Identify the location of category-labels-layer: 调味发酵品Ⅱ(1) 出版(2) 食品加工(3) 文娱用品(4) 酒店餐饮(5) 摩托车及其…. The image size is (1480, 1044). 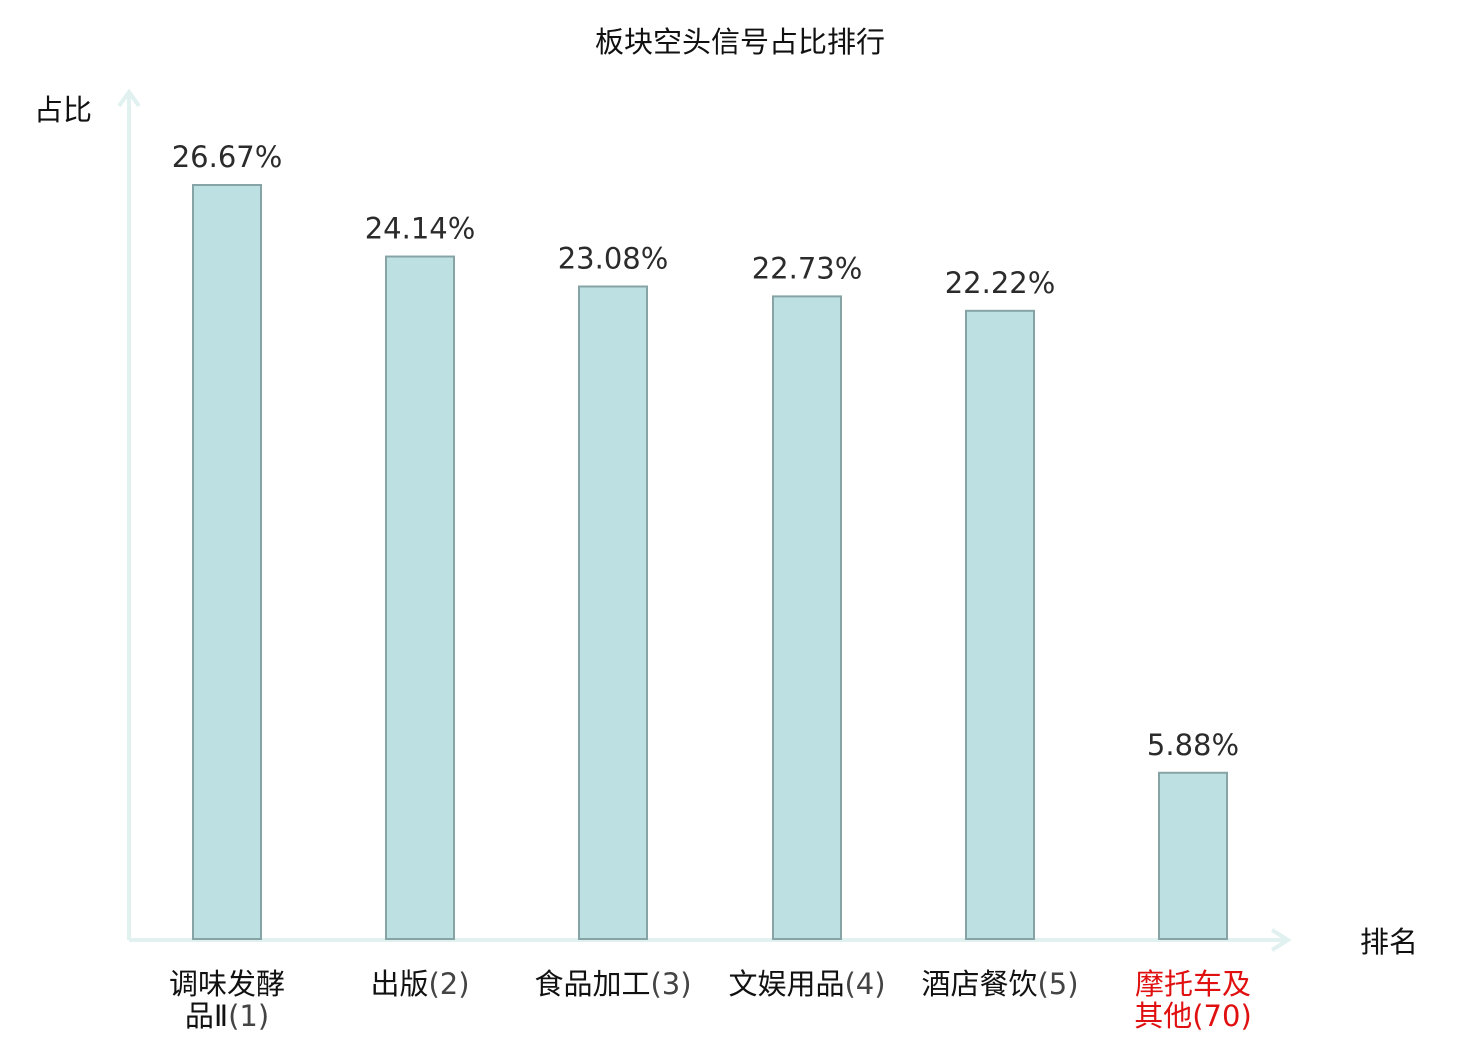
(710, 1000).